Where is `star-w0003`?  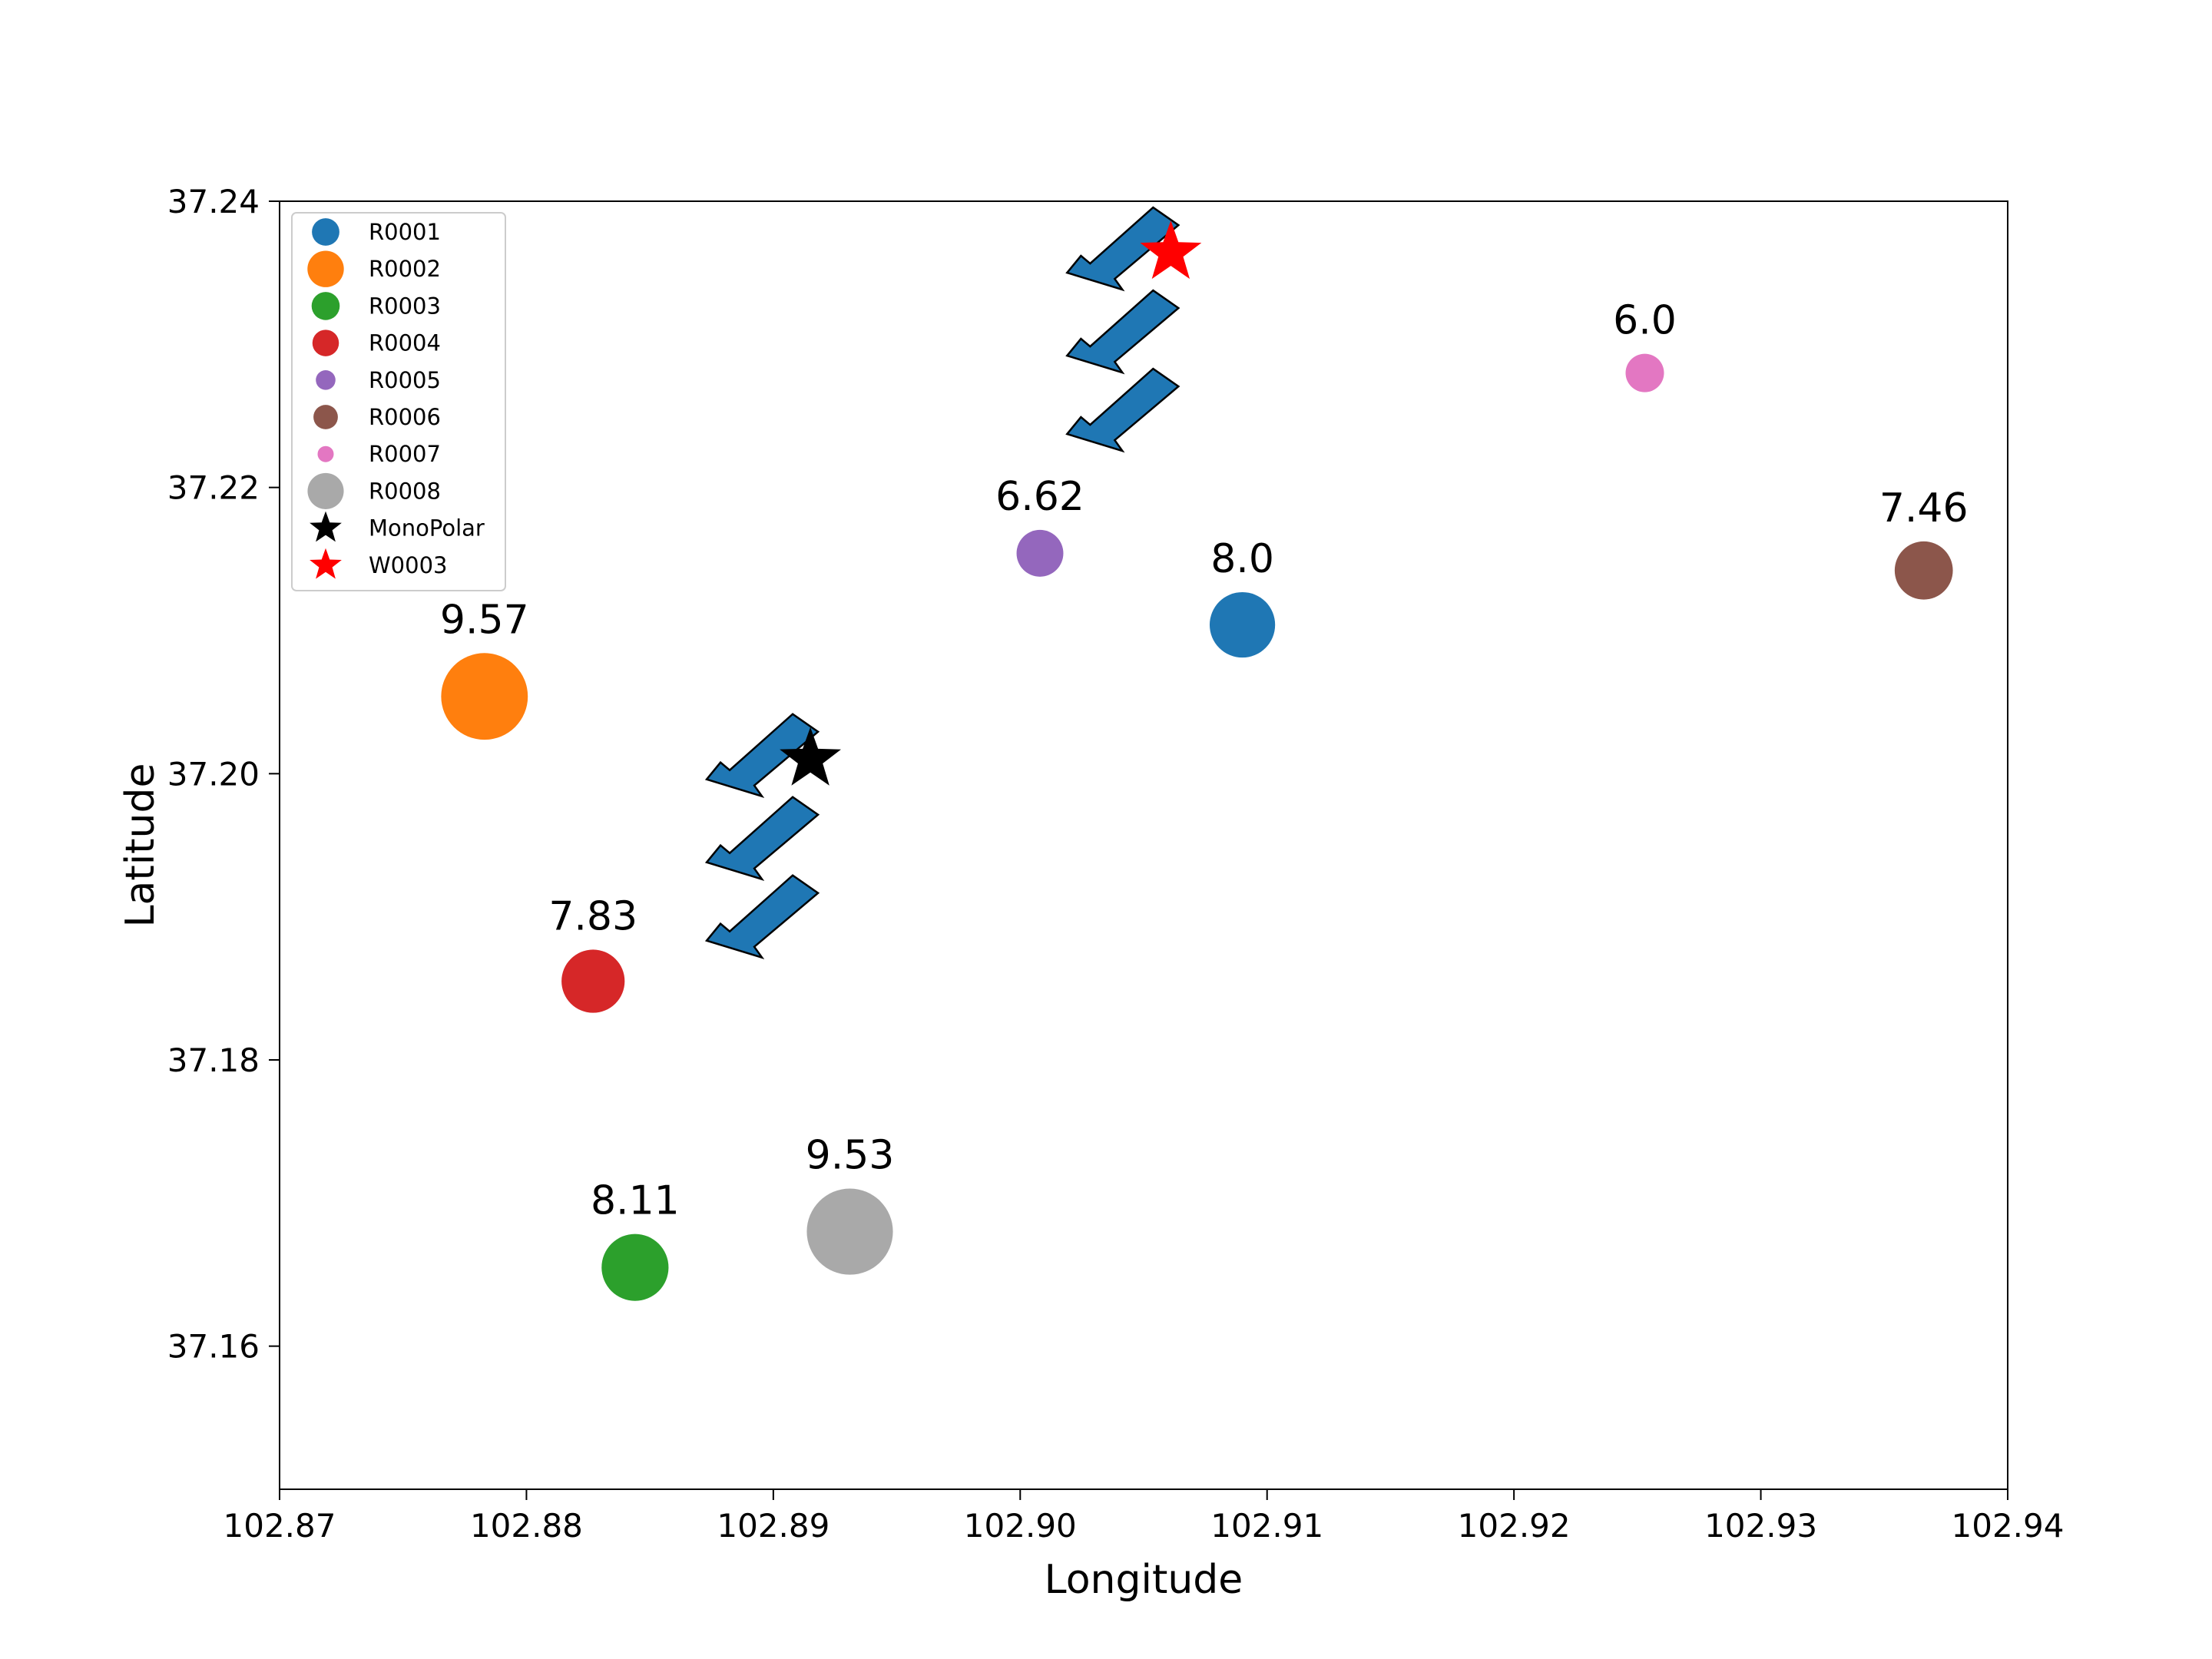
star-w0003 is located at coordinates (1171, 250).